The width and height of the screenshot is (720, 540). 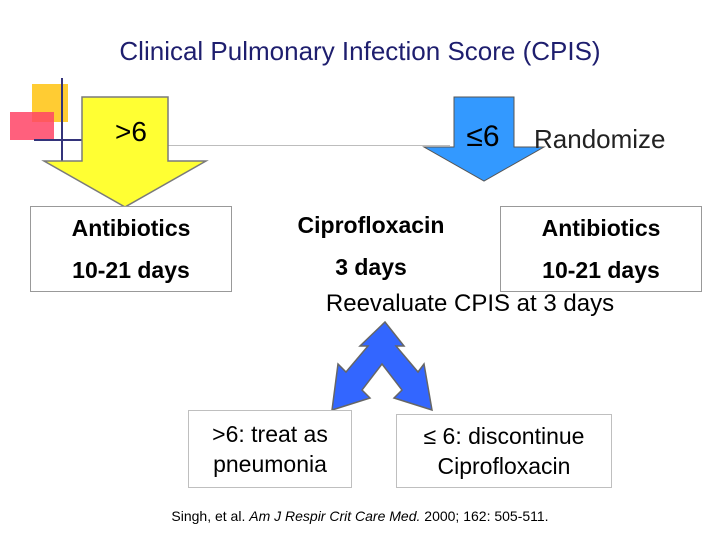 I want to click on box-right-line1: Antibiotics, so click(x=601, y=228).